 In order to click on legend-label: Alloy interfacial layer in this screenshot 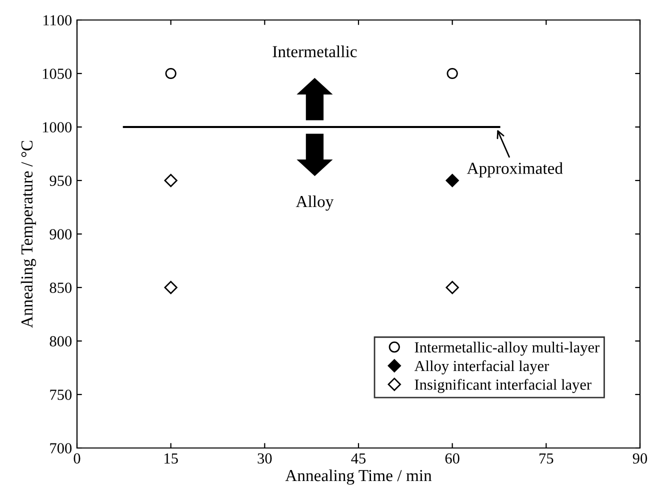, I will do `click(482, 367)`.